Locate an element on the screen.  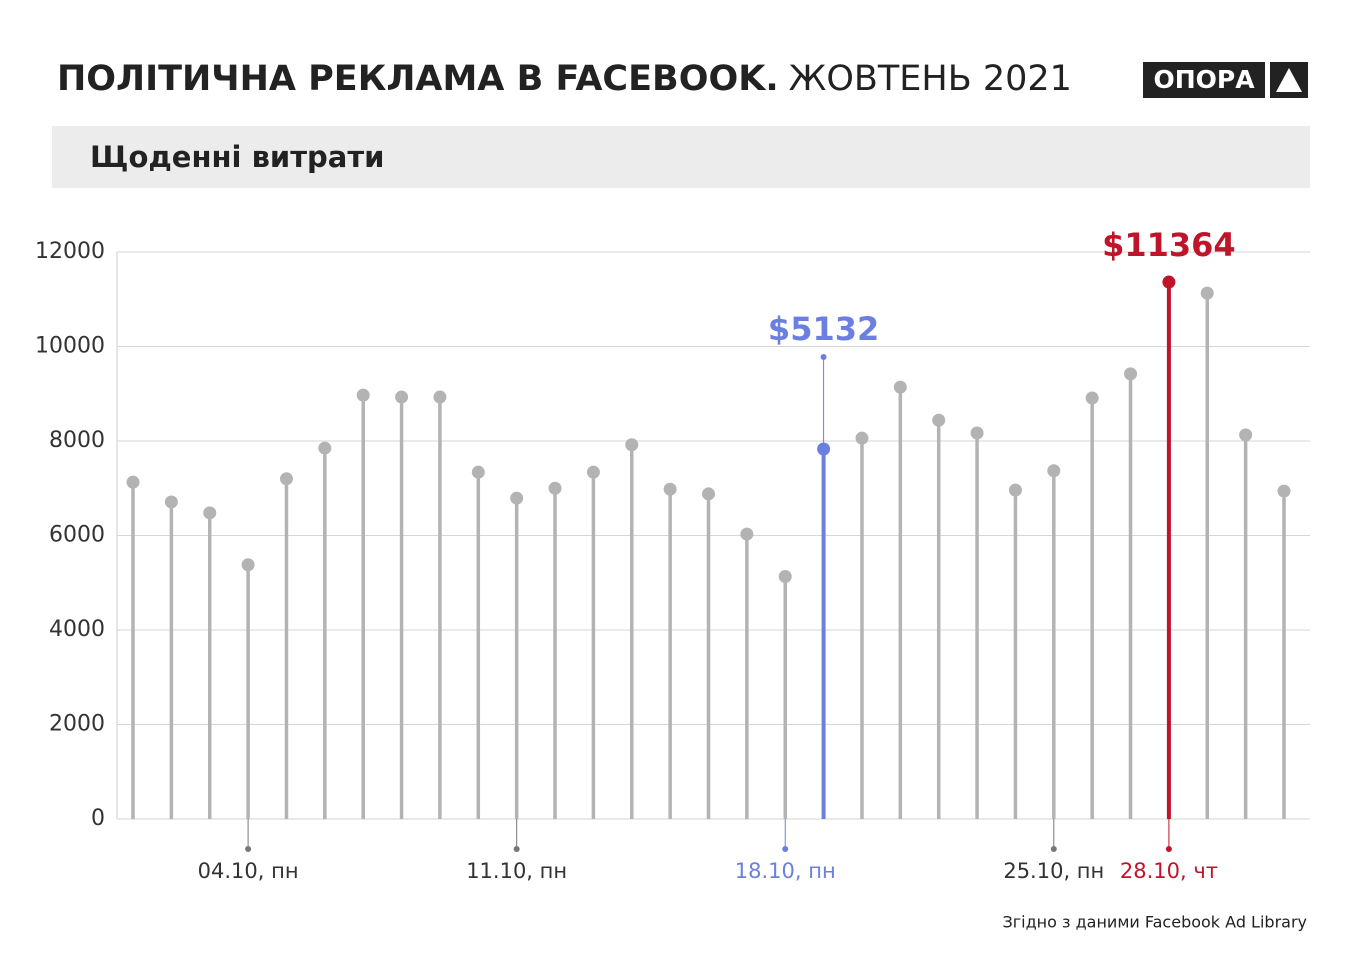
y-tick-label: 0 is located at coordinates (98, 818).